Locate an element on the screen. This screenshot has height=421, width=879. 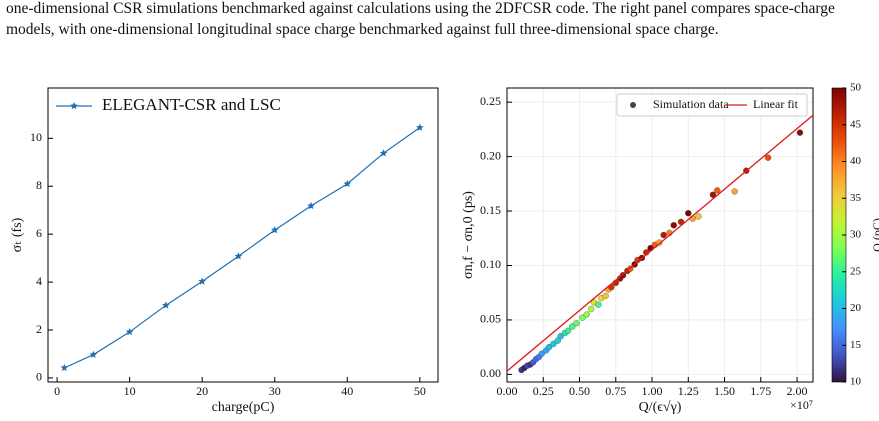
y-tick-label: 10 is located at coordinates (36, 137).